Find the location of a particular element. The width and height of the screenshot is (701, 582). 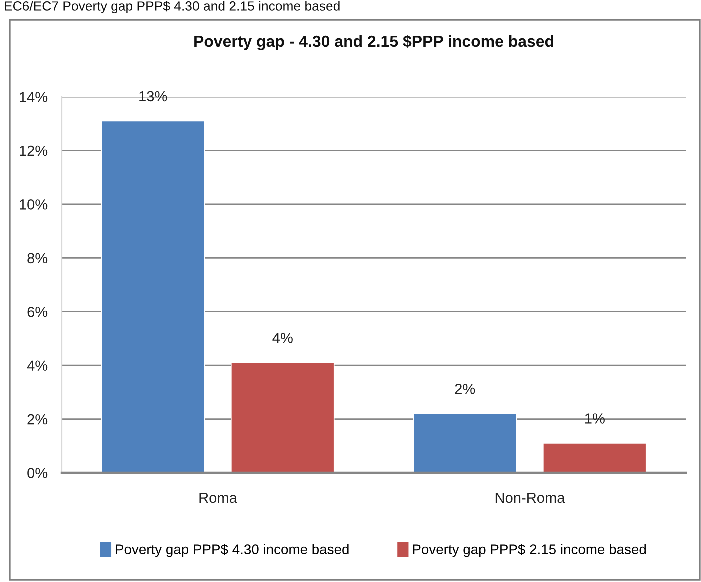

y-tick-label: 14% is located at coordinates (34, 97).